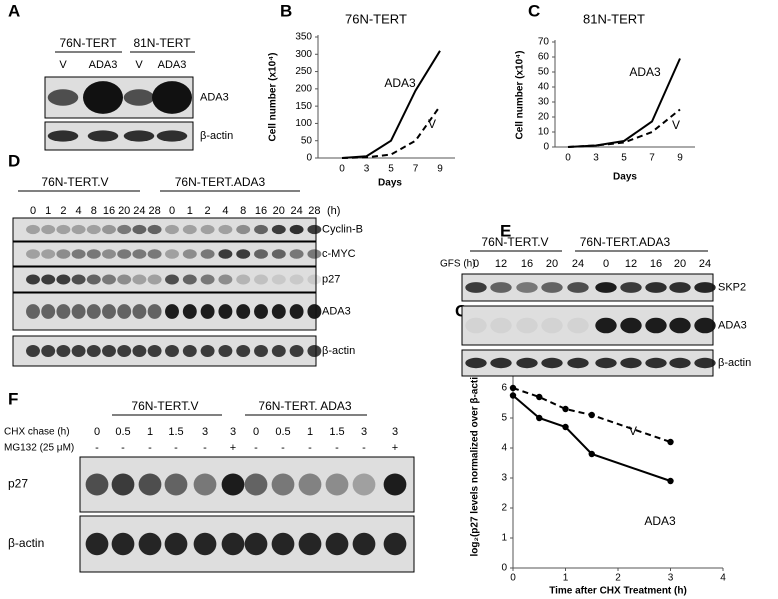 The height and width of the screenshot is (599, 778). What do you see at coordinates (565, 409) in the screenshot?
I see `point` at bounding box center [565, 409].